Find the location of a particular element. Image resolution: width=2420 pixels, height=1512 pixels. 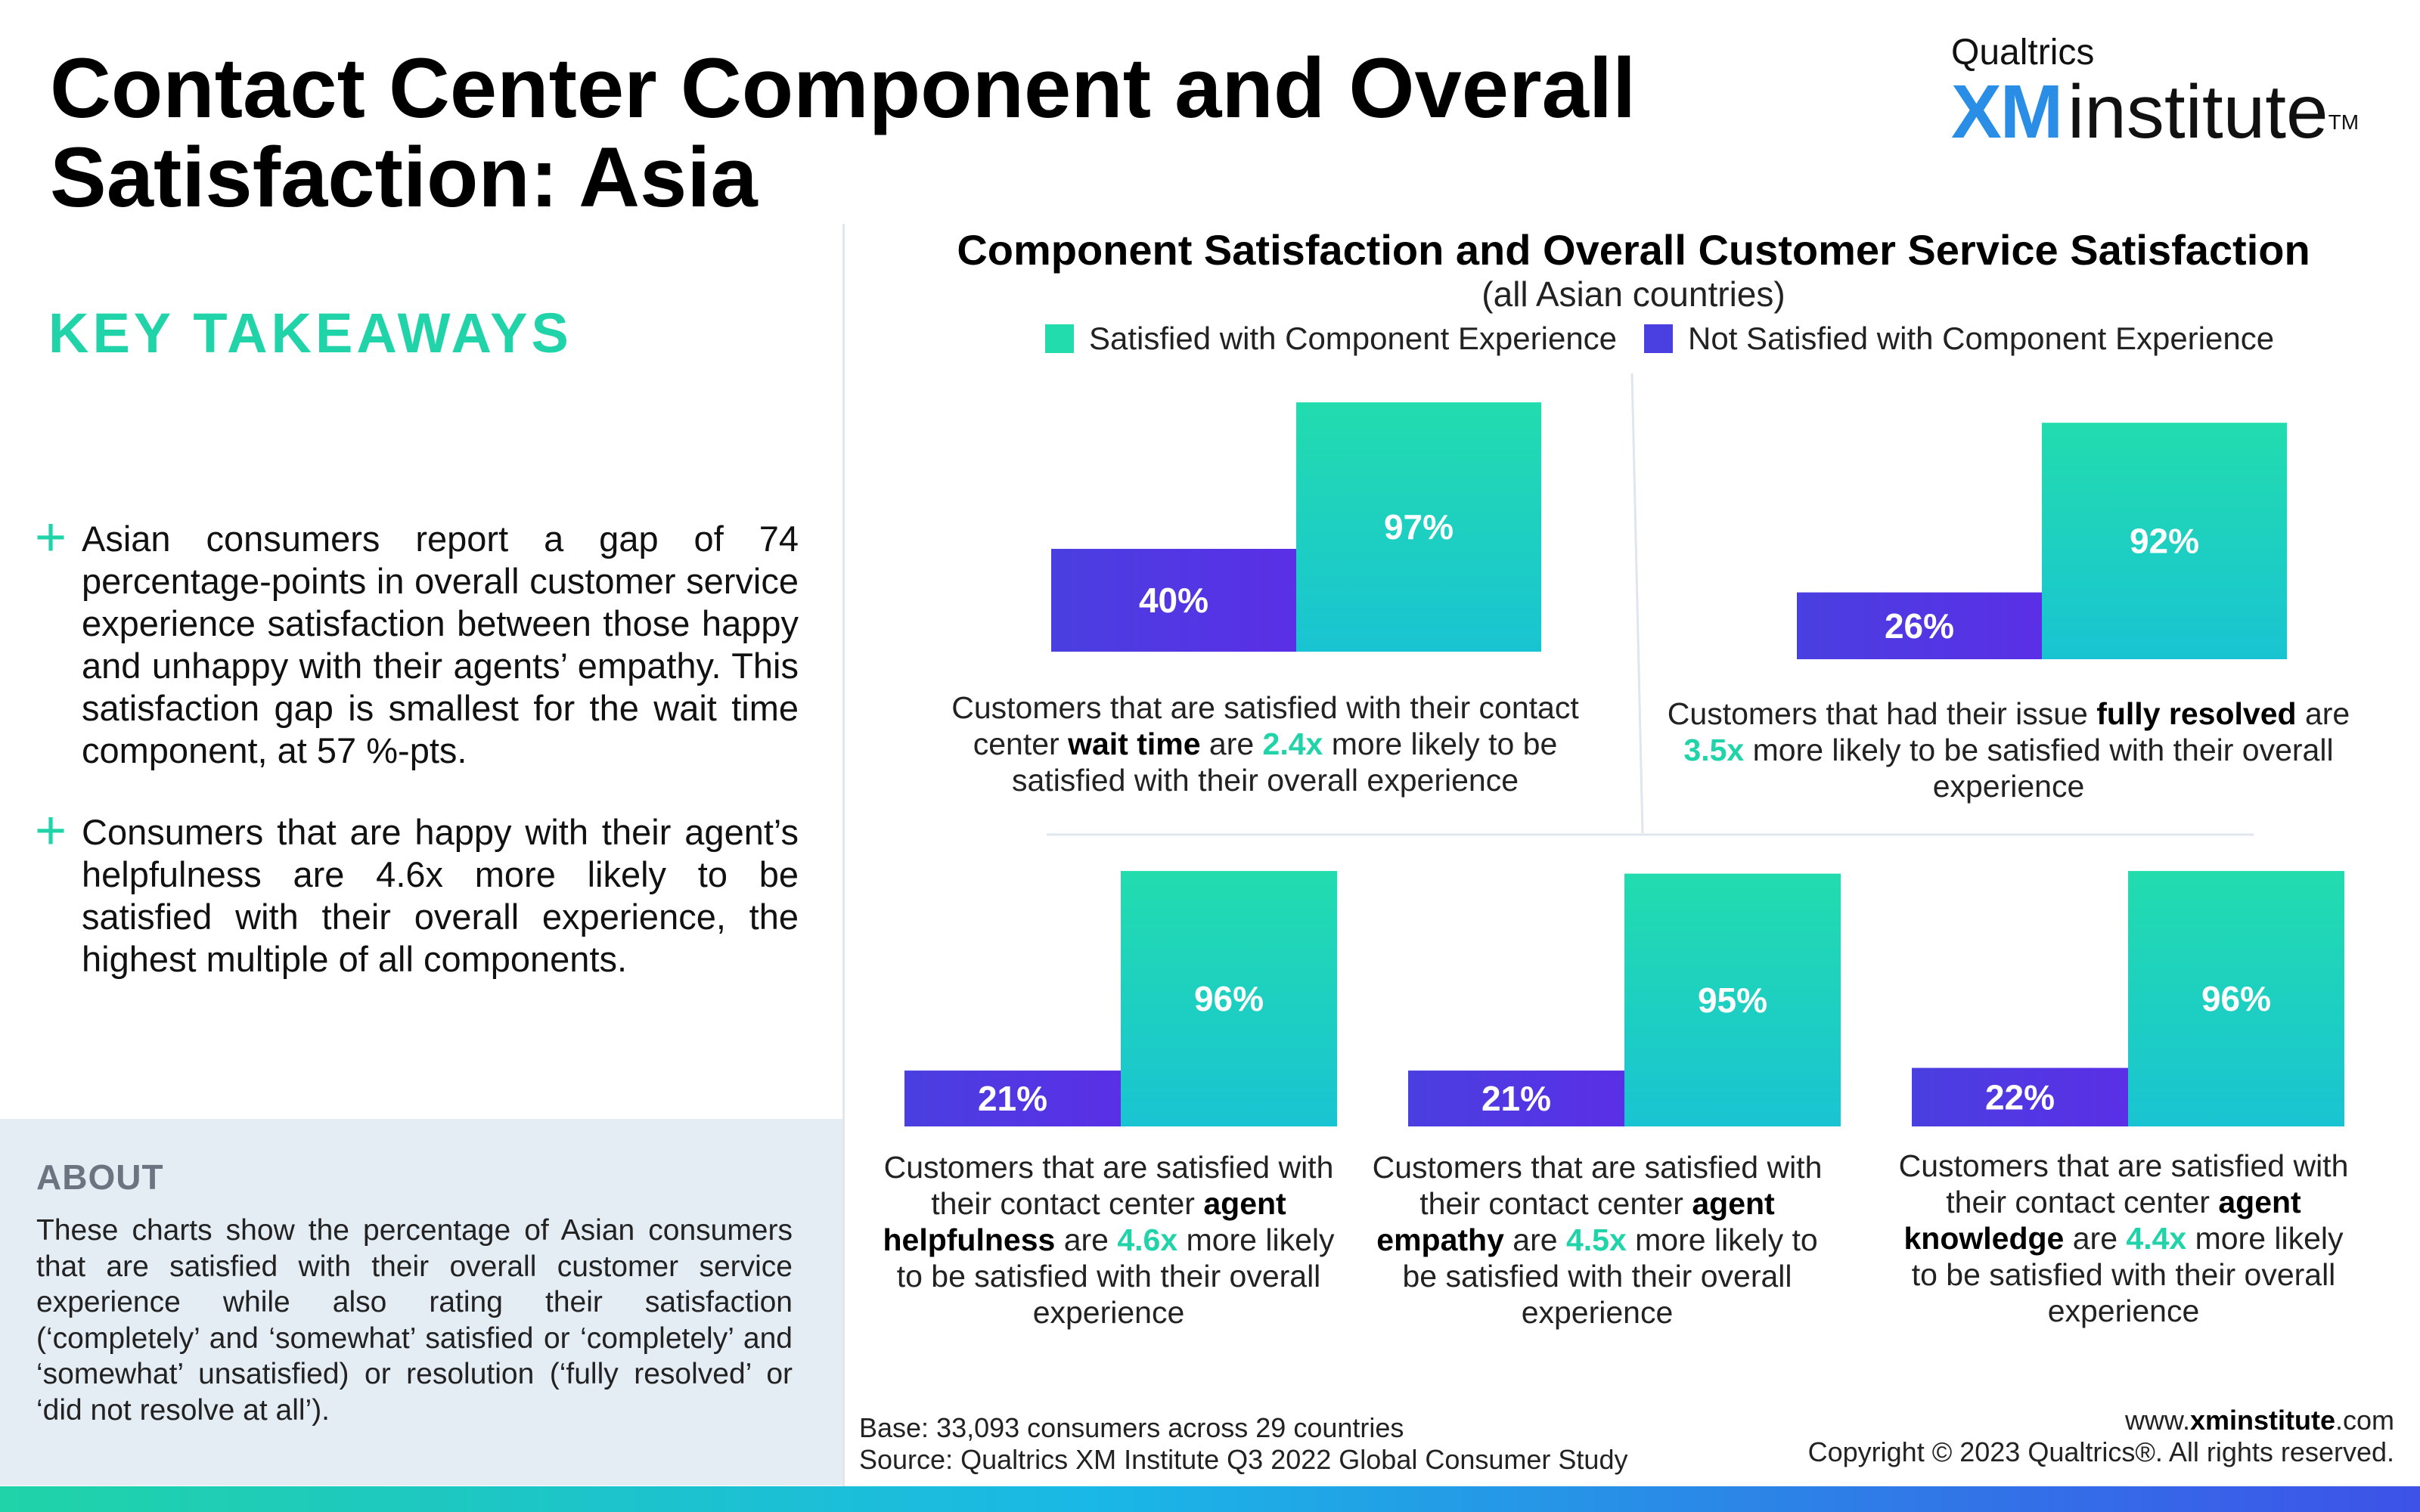

multiple-value: 2.4x is located at coordinates (1292, 744).